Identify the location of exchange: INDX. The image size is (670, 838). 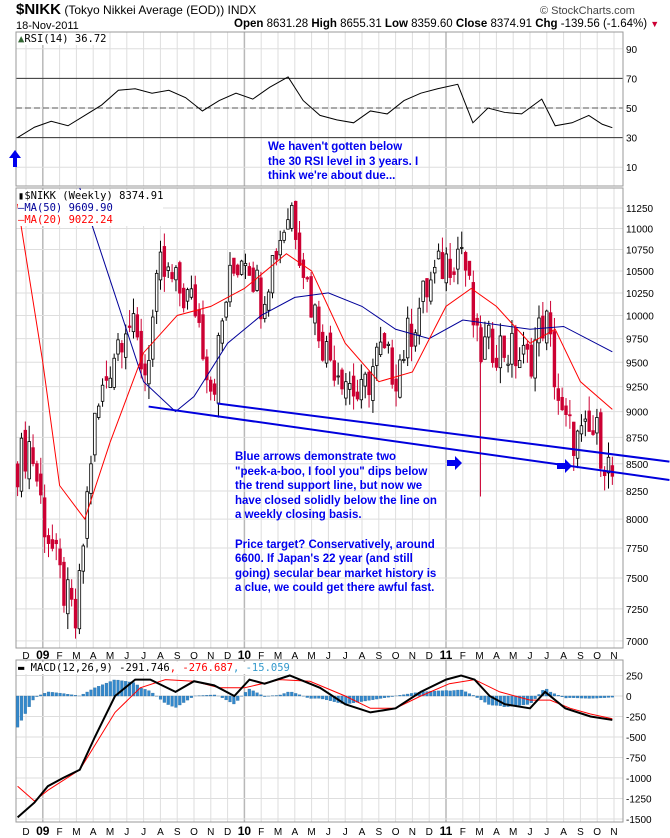
(242, 10).